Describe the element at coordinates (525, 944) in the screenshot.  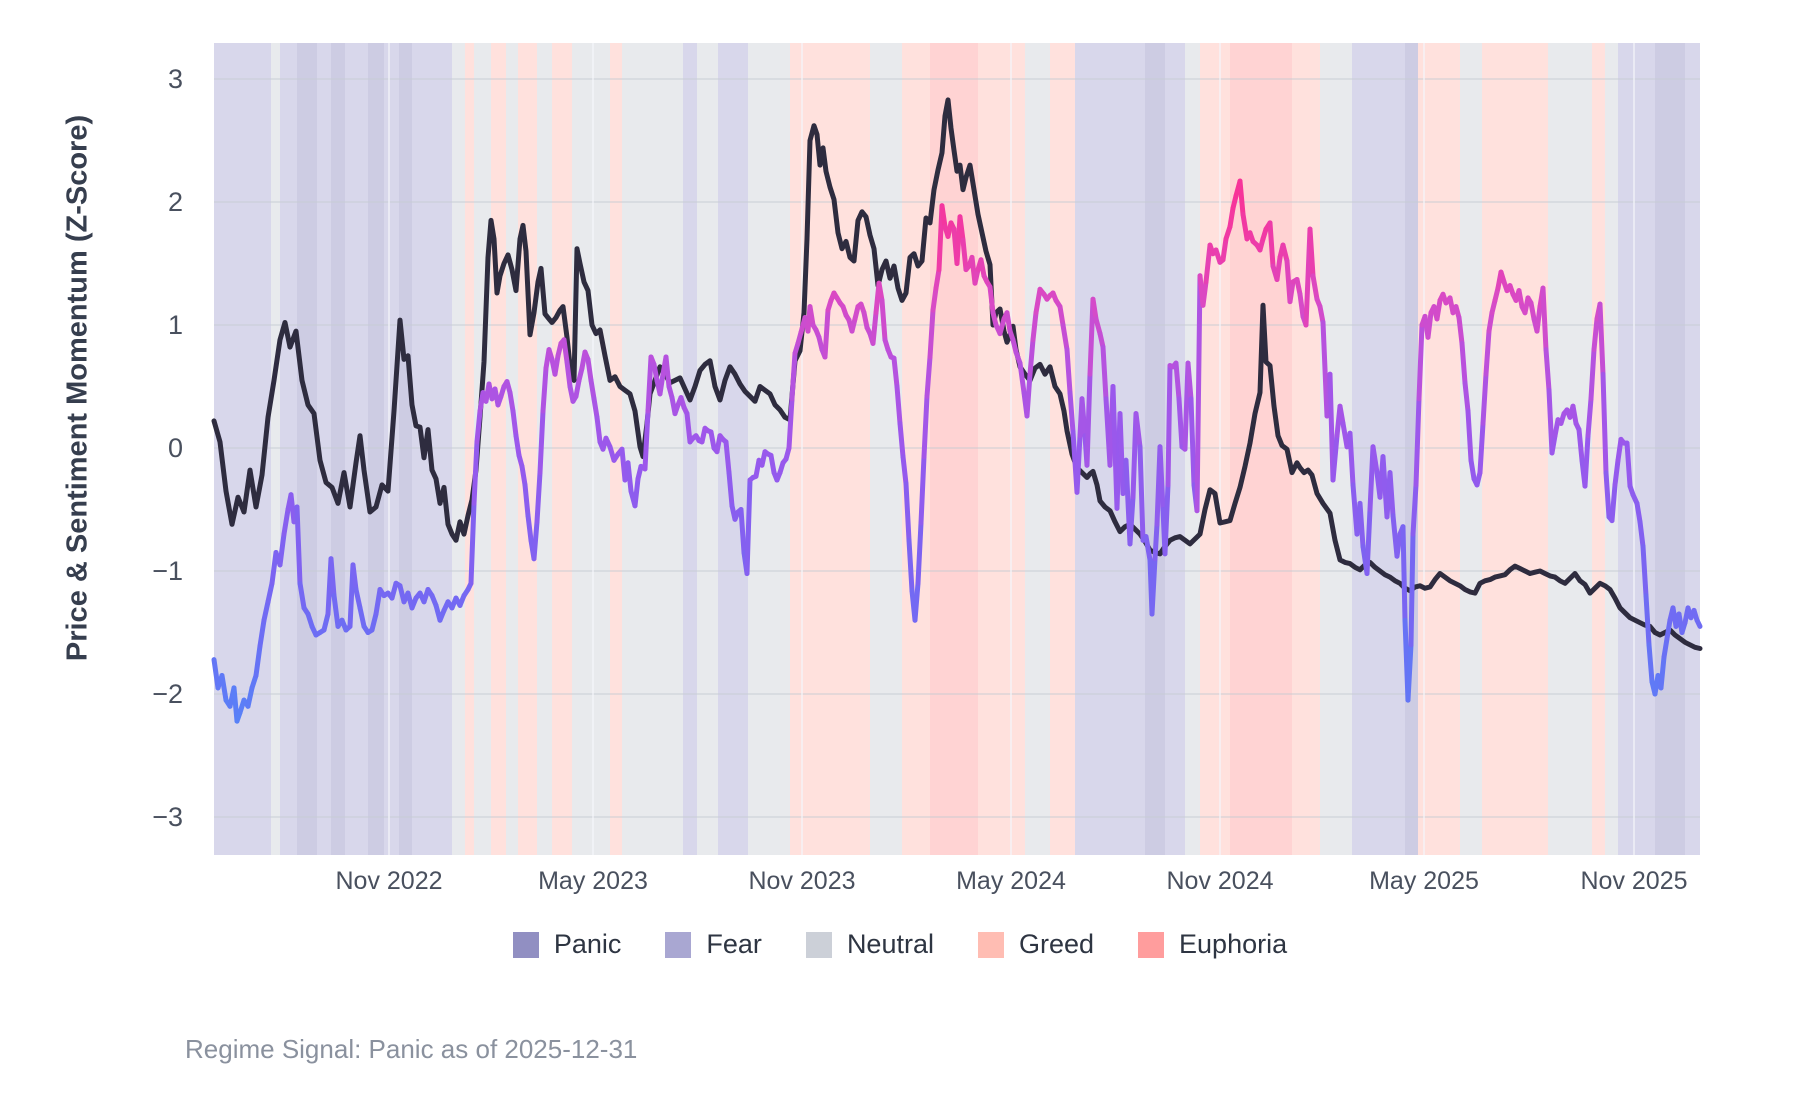
I see `panic-swatch-icon` at that location.